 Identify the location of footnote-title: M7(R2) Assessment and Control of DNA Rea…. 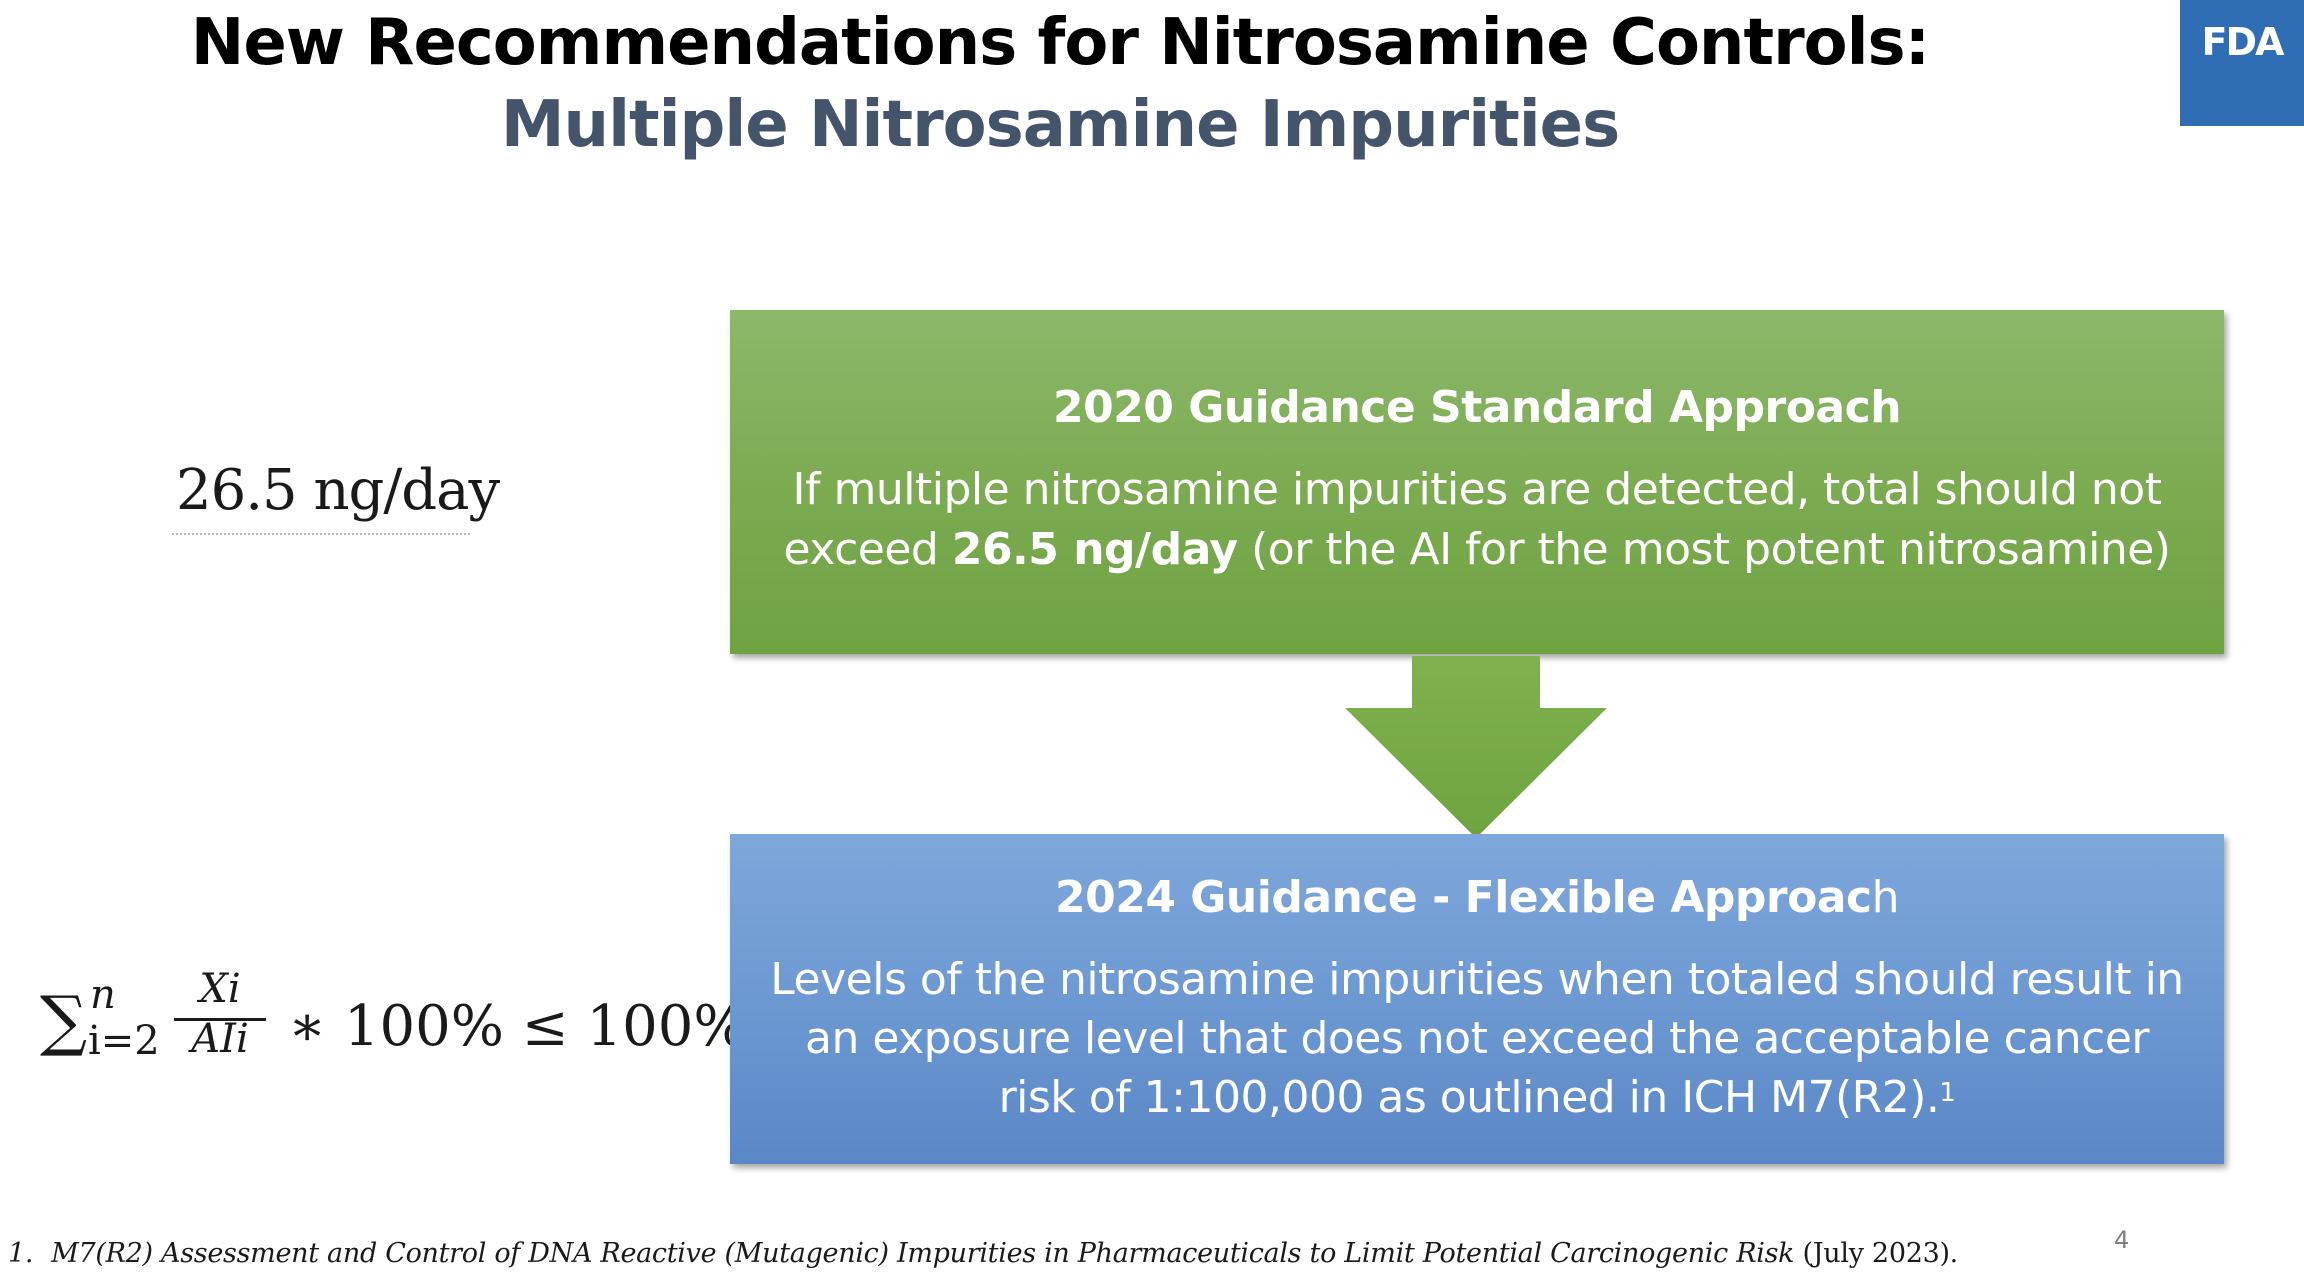
(923, 1253).